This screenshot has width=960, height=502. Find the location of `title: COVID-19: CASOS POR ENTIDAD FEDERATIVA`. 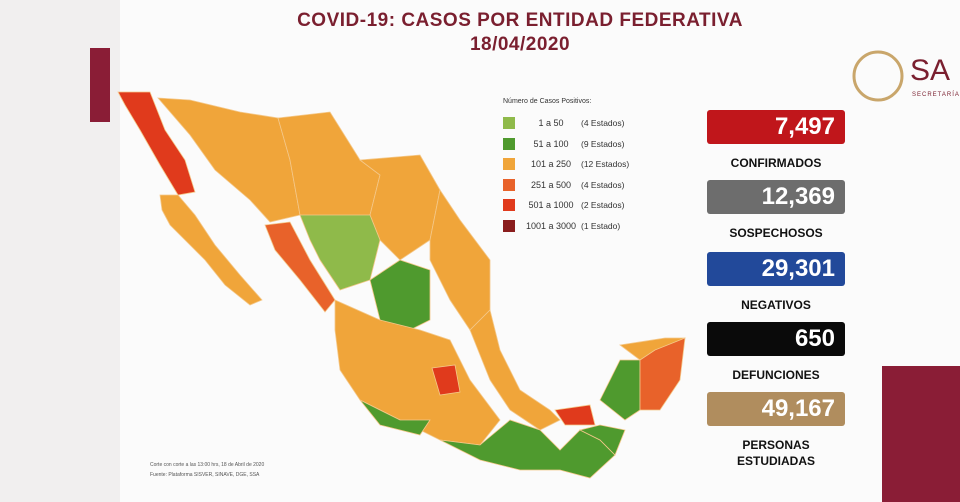

title: COVID-19: CASOS POR ENTIDAD FEDERATIVA is located at coordinates (520, 20).